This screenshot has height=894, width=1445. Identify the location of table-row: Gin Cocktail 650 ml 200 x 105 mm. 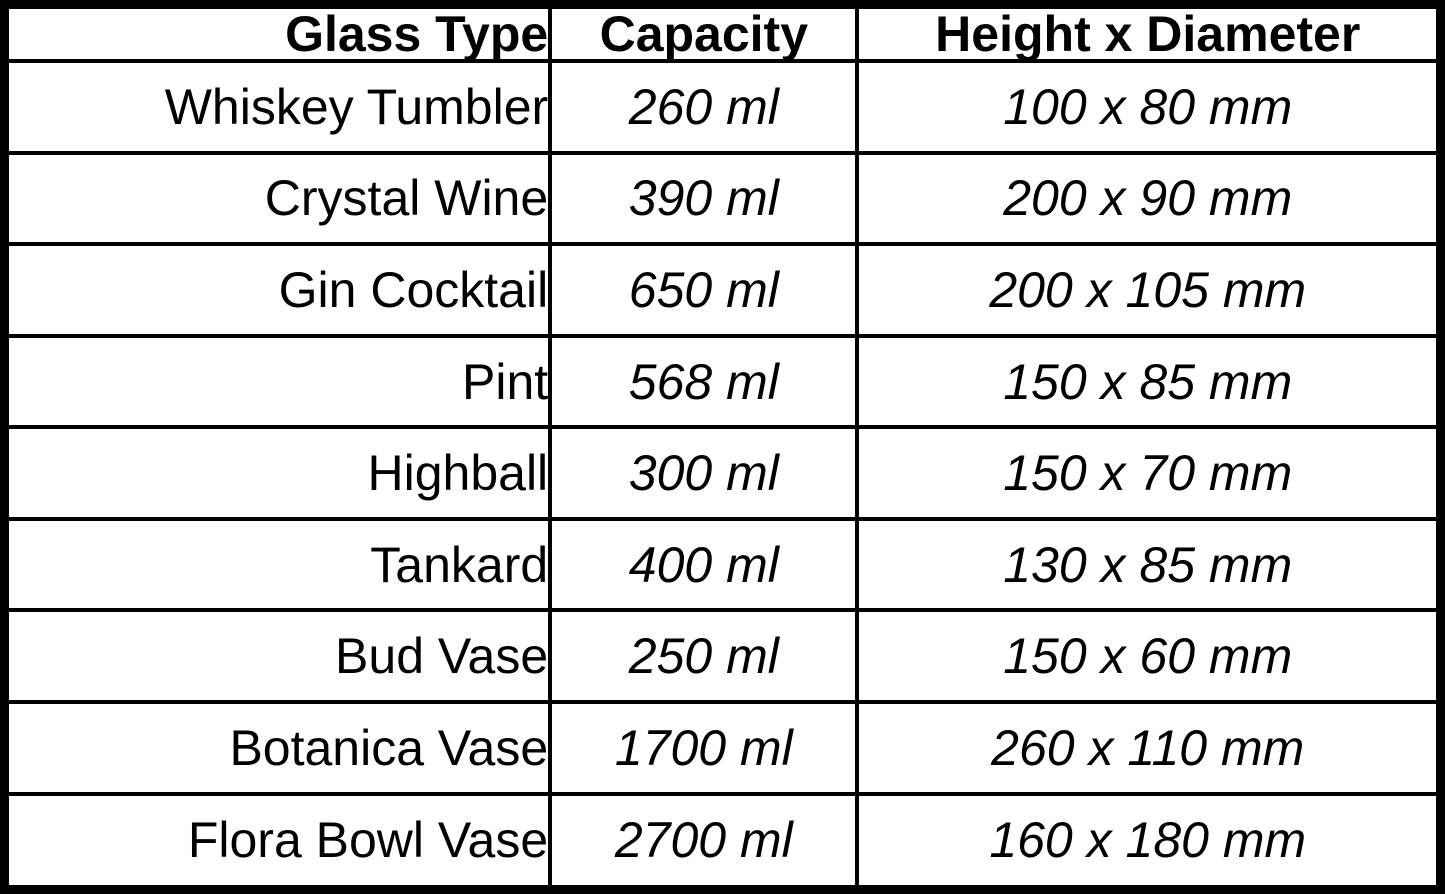
(722, 290).